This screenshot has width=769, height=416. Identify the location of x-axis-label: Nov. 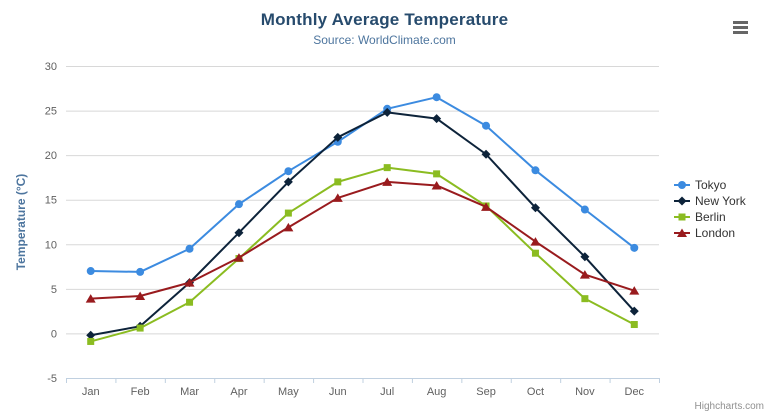
(585, 392).